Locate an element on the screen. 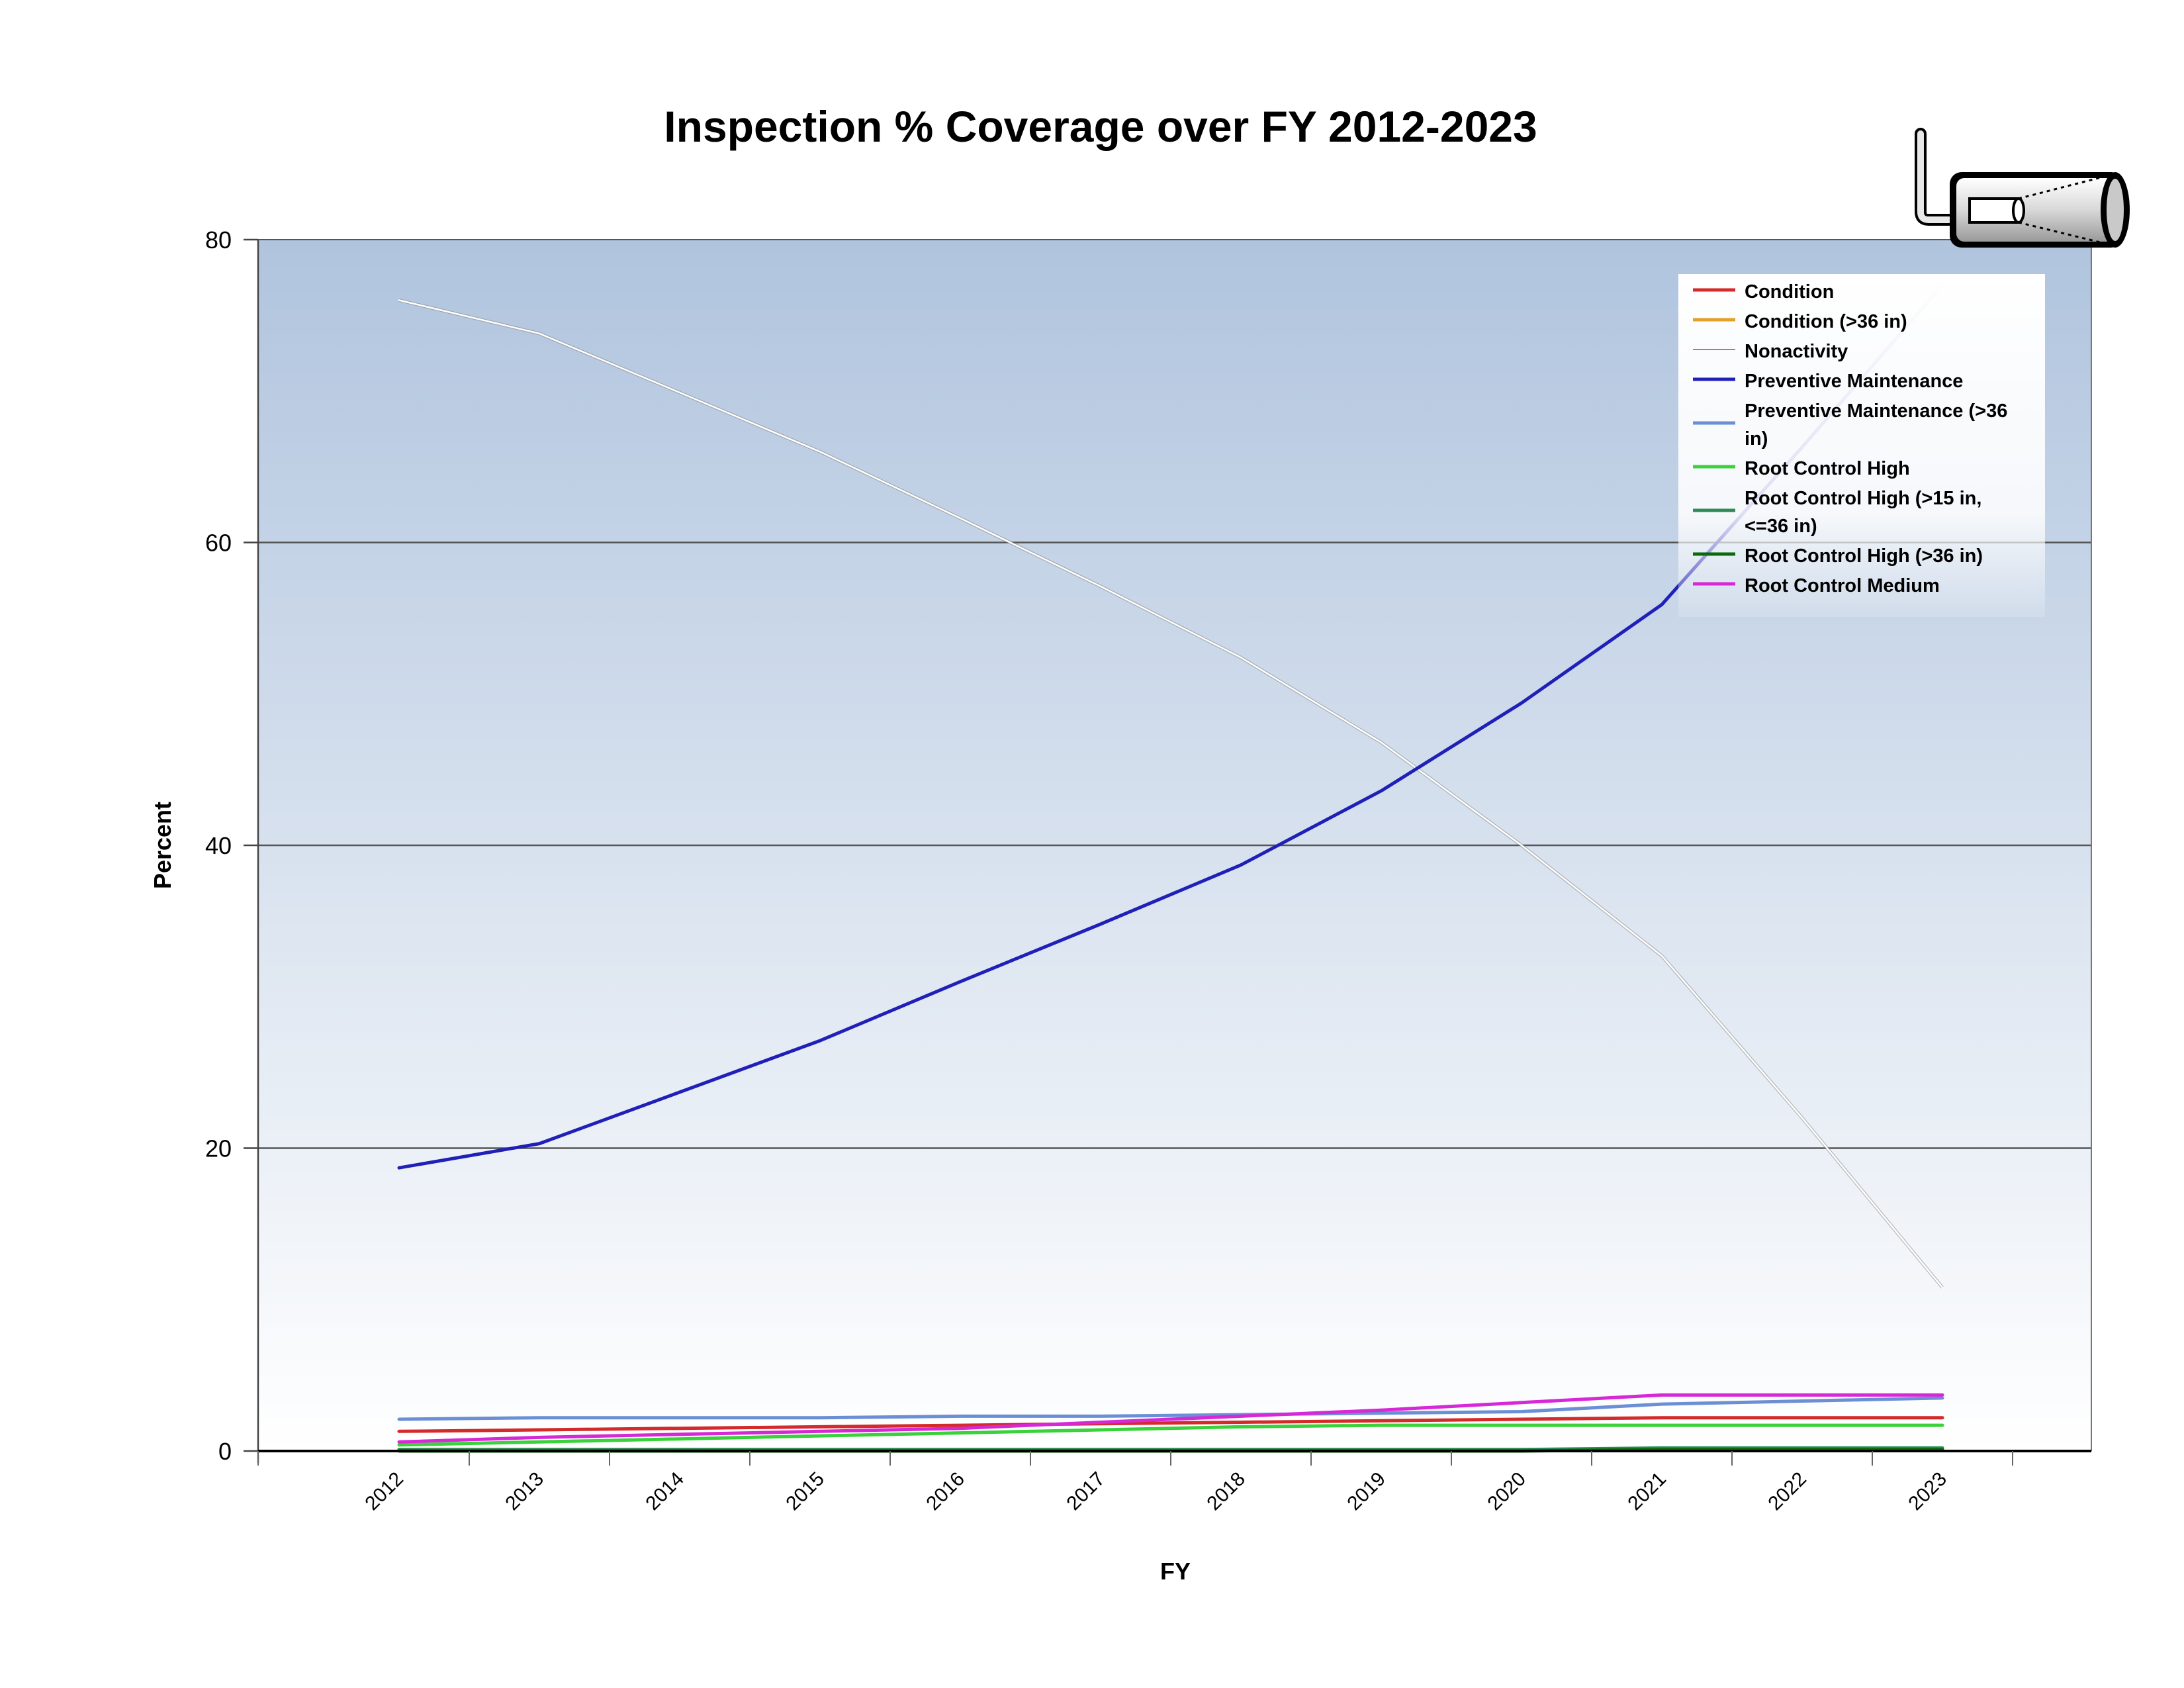  x-tick-label: 2017 is located at coordinates (1085, 1491).